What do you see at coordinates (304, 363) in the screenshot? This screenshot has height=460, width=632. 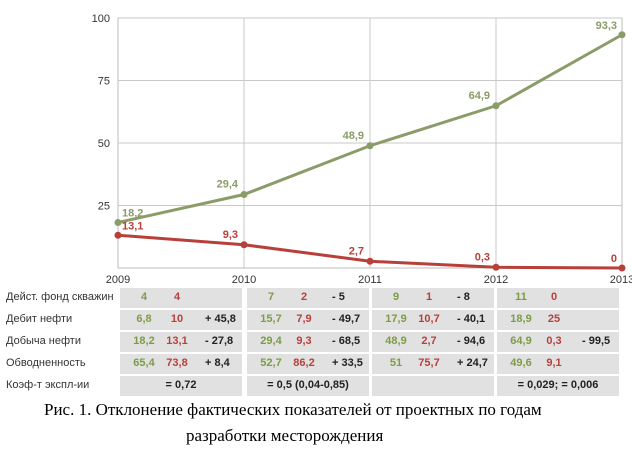 I see `design-value: 86,2` at bounding box center [304, 363].